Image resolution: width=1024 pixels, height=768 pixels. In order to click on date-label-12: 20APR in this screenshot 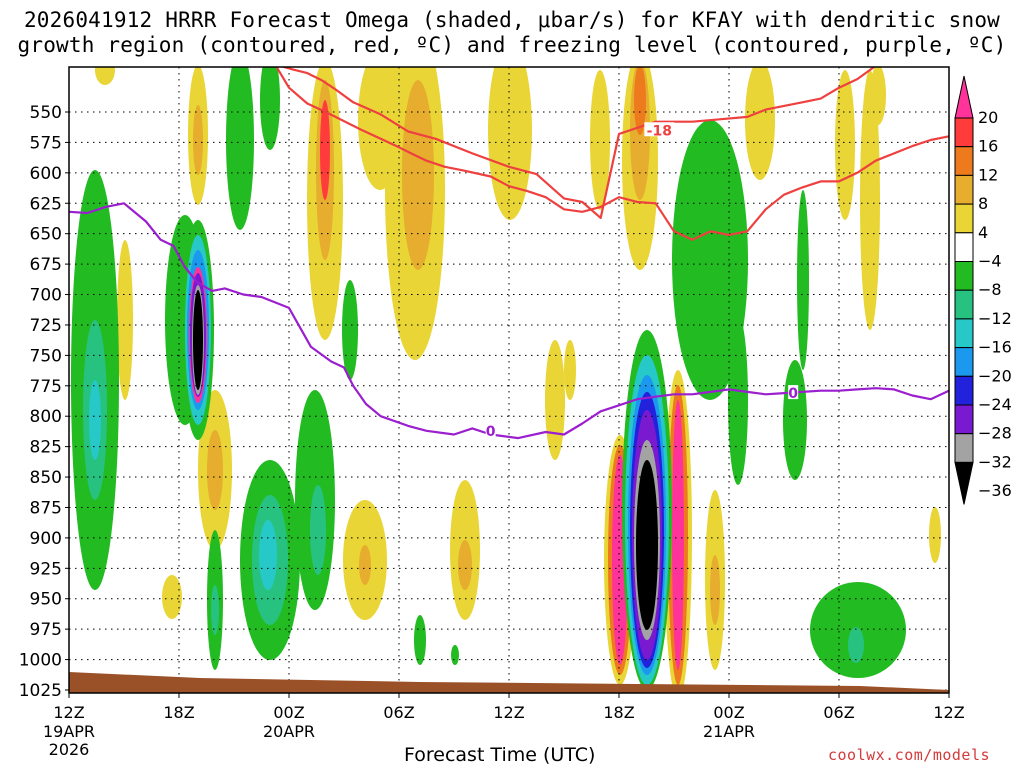, I will do `click(289, 731)`.